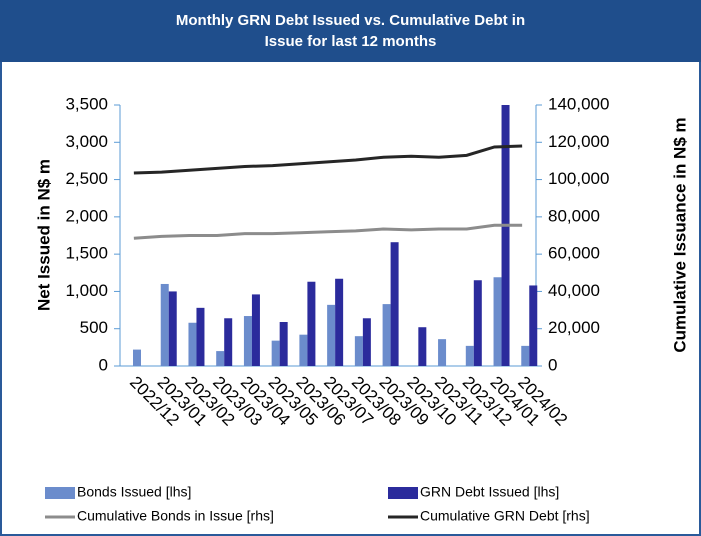 This screenshot has height=536, width=701. What do you see at coordinates (43, 235) in the screenshot?
I see `y-axis-title: Net Issued in N$ m` at bounding box center [43, 235].